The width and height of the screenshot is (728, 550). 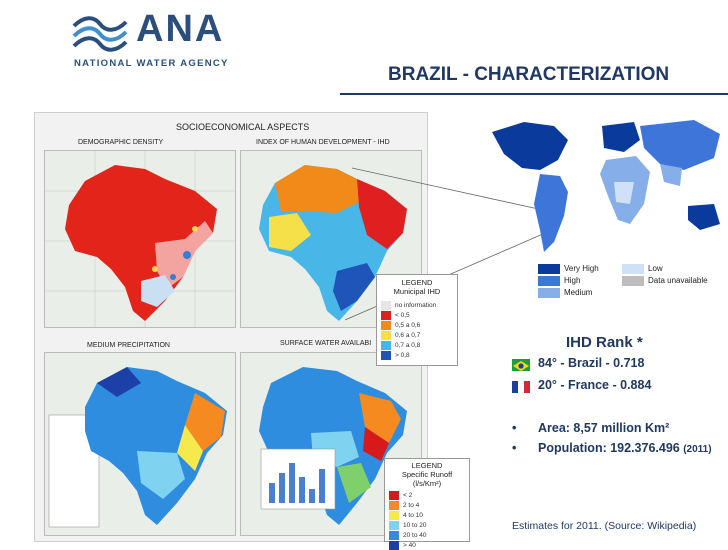 I want to click on france-flag-icon, so click(x=521, y=387).